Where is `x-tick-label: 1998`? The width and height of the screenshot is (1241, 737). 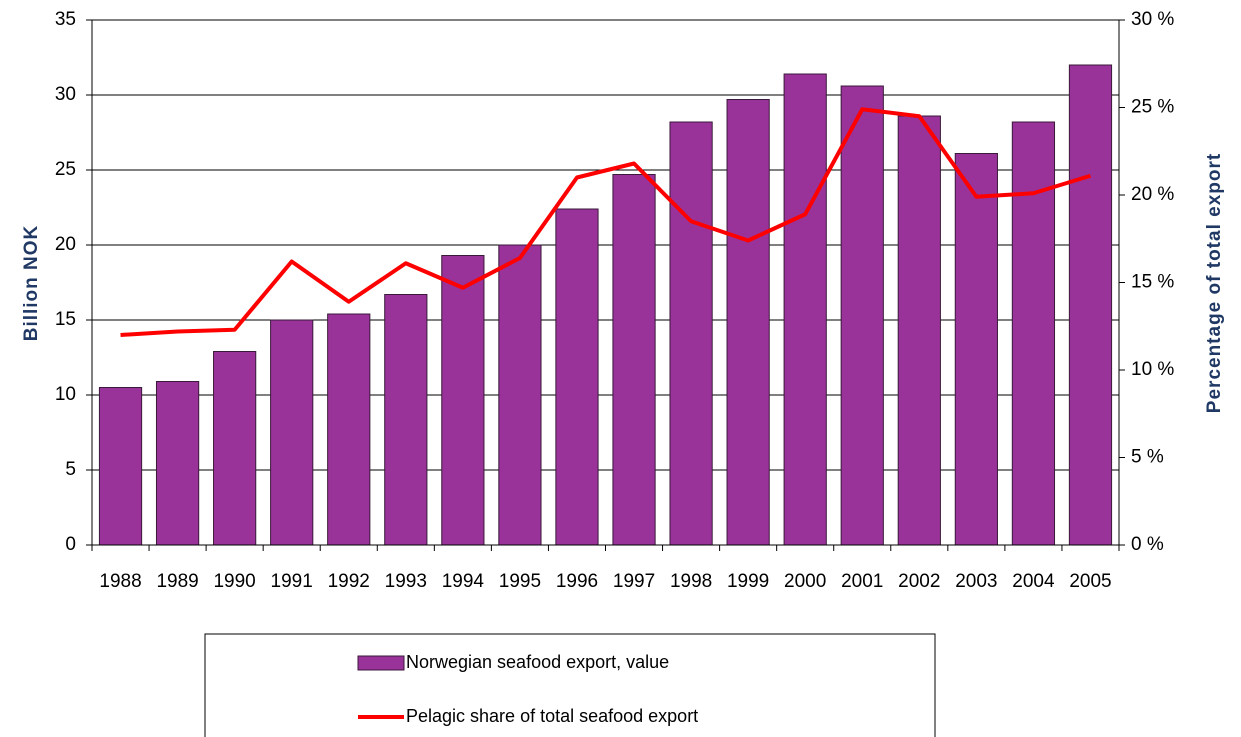 x-tick-label: 1998 is located at coordinates (691, 581).